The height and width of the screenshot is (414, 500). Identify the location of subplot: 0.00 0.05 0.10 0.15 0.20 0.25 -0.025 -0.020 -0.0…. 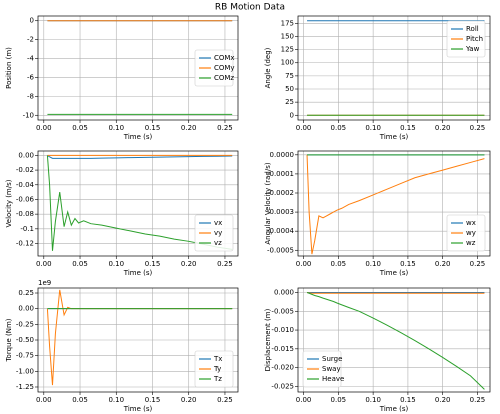
(377, 350).